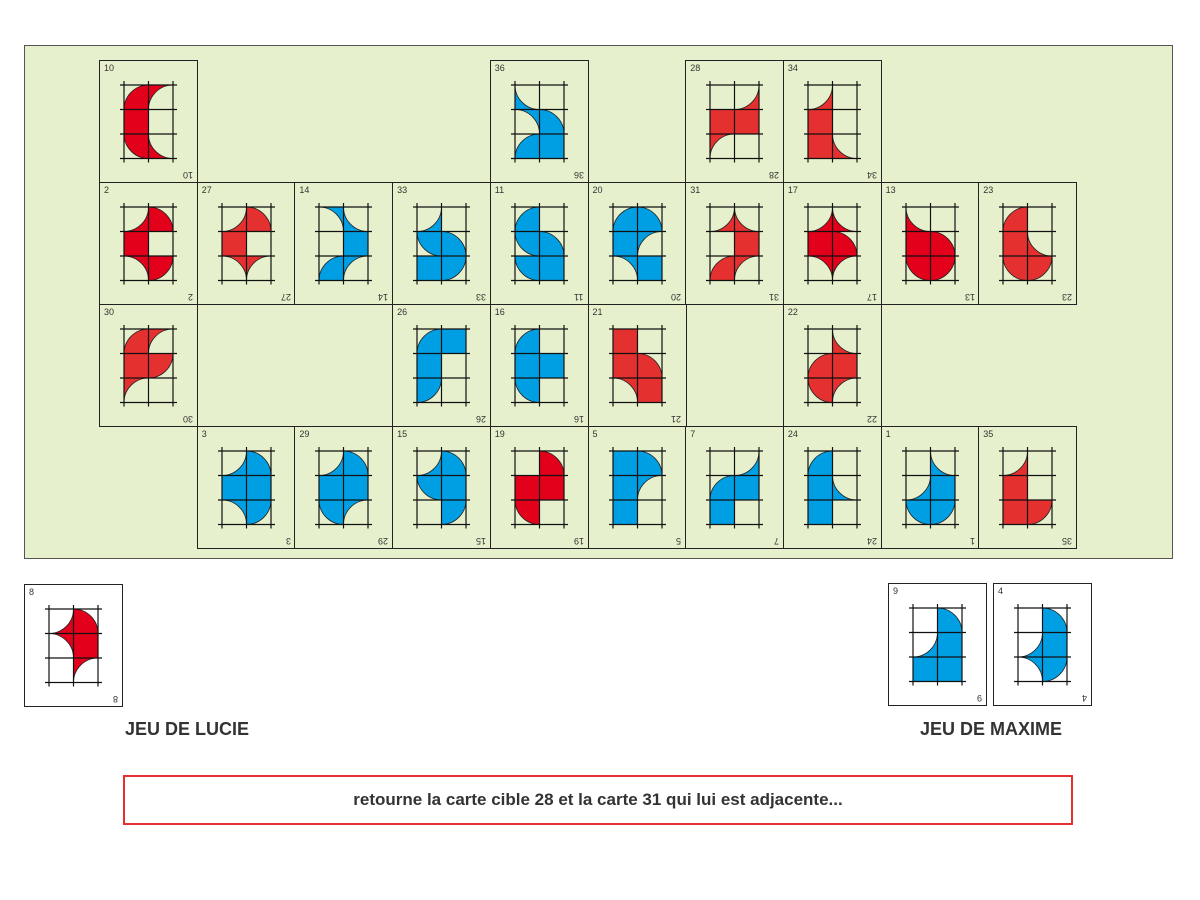 This screenshot has width=1200, height=900. What do you see at coordinates (832, 487) in the screenshot?
I see `card-24: 24 24` at bounding box center [832, 487].